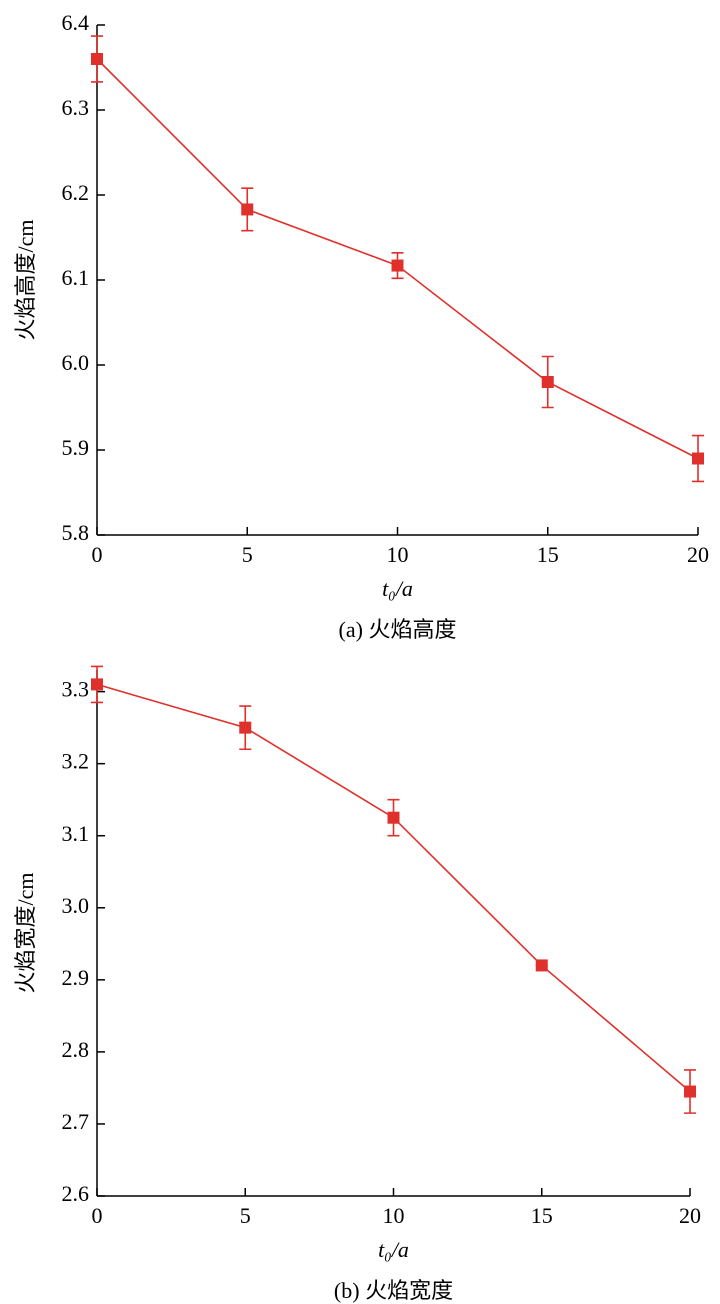 The height and width of the screenshot is (1304, 720). I want to click on y-tick-label: 3.2, so click(76, 761).